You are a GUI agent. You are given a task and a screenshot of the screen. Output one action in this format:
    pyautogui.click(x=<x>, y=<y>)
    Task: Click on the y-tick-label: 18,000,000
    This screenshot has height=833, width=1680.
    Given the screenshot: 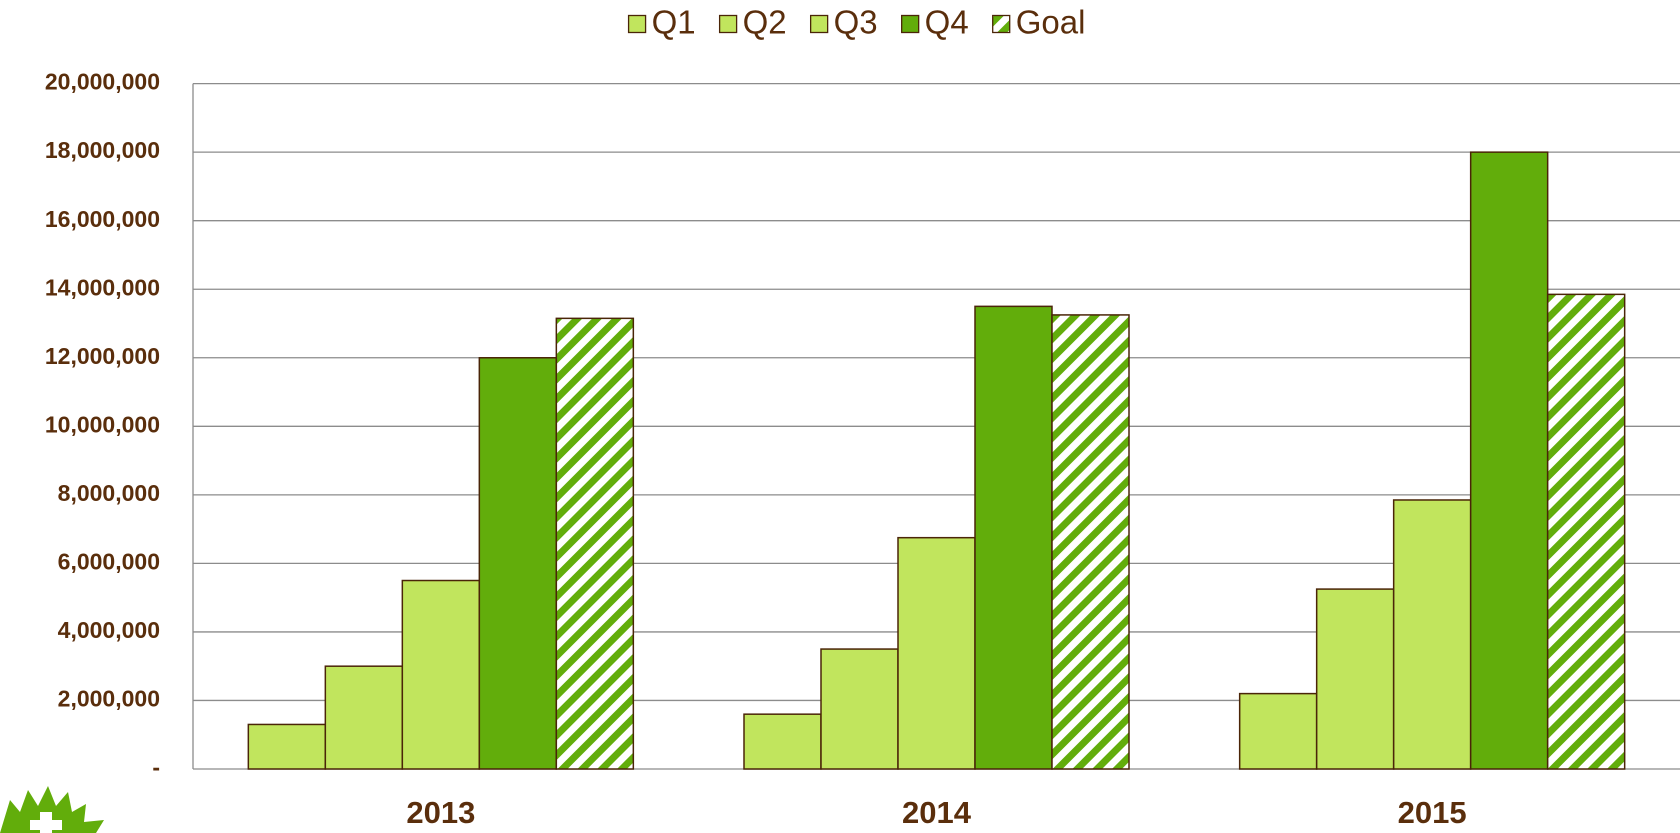 What is the action you would take?
    pyautogui.click(x=102, y=150)
    